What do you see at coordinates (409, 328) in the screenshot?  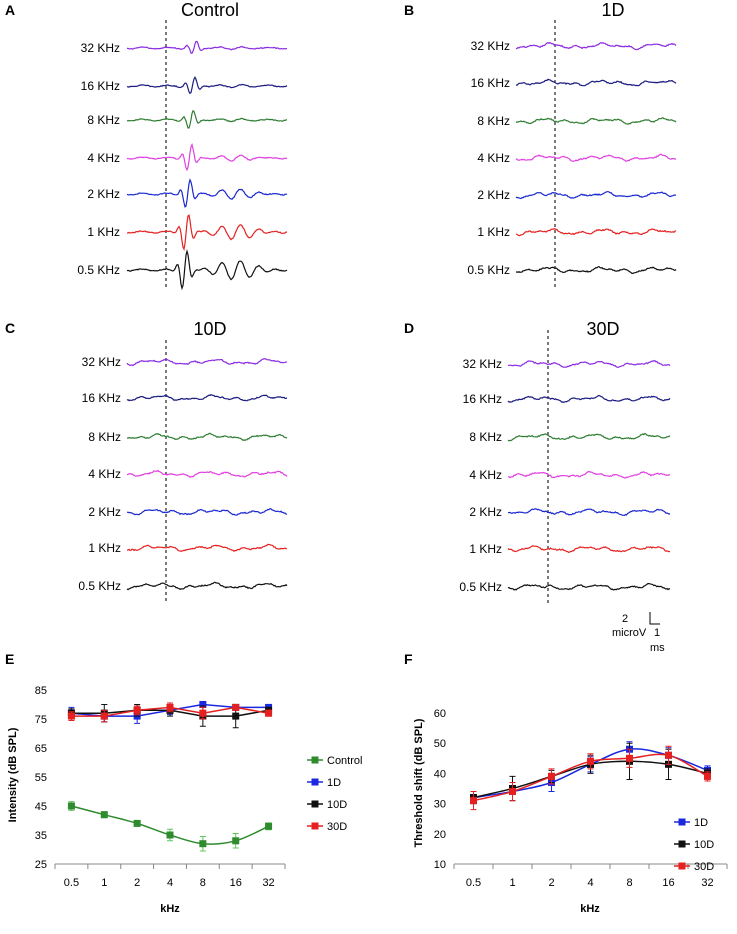 I see `panel-letter-d: D` at bounding box center [409, 328].